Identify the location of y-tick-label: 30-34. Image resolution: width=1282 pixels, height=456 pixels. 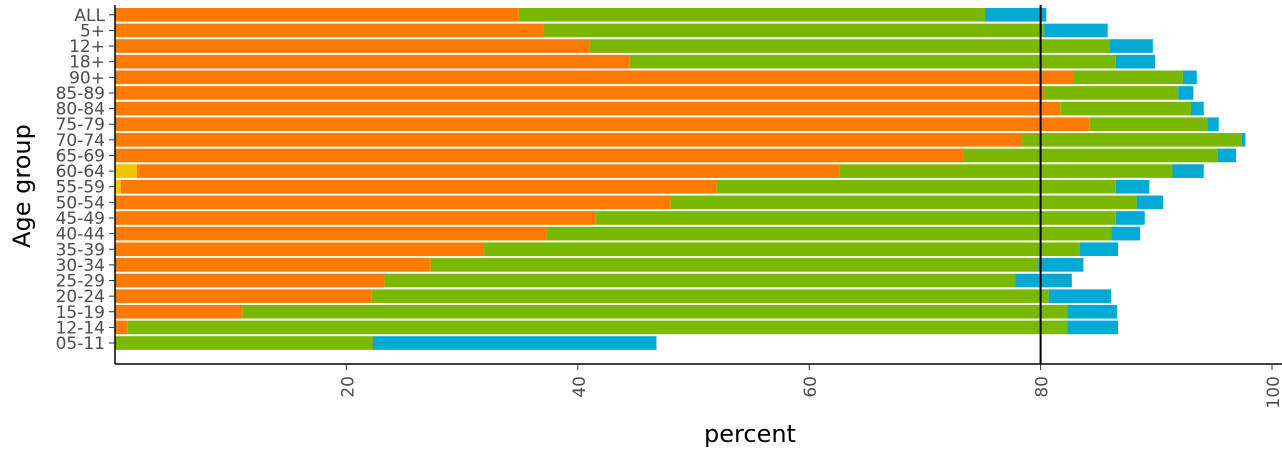
(80, 266).